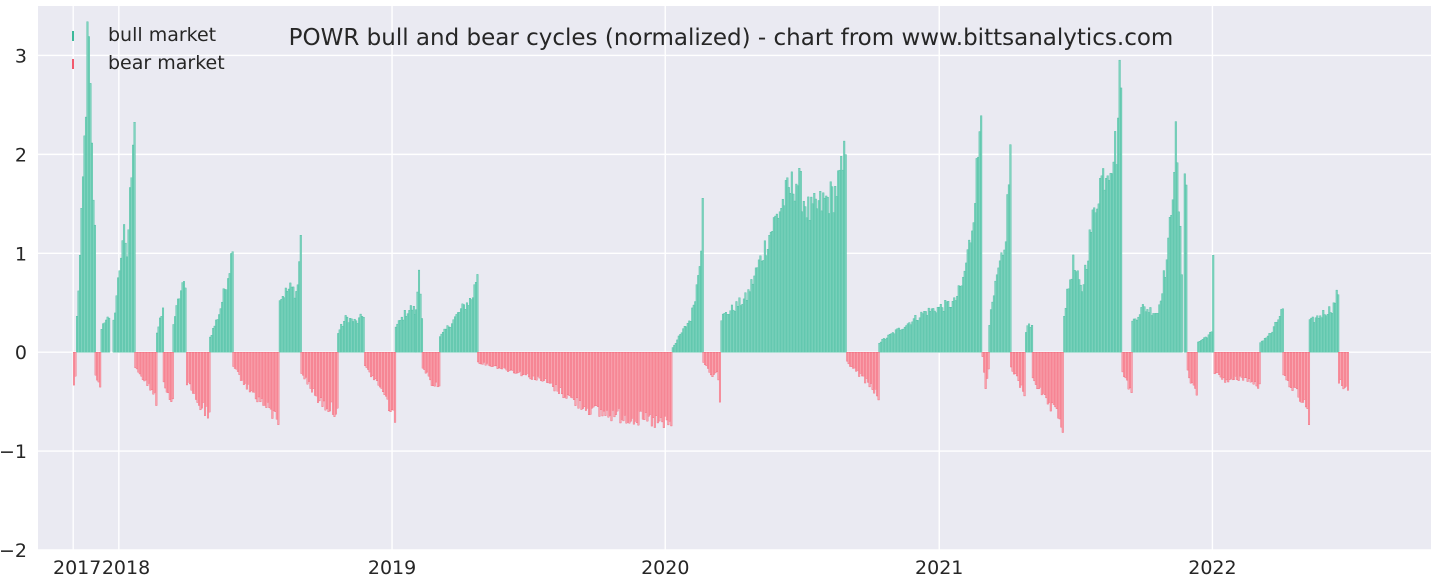 The image size is (1436, 587). What do you see at coordinates (665, 568) in the screenshot?
I see `x-tick-label: 2020` at bounding box center [665, 568].